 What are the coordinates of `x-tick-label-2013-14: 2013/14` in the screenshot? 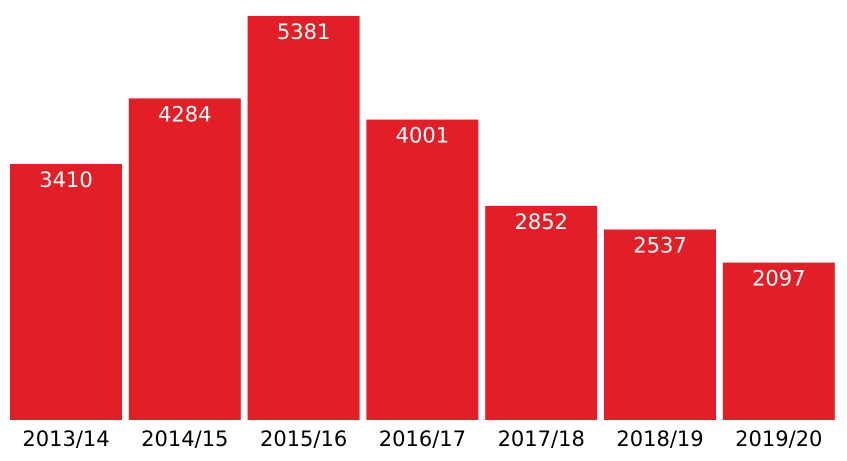 It's located at (65, 439).